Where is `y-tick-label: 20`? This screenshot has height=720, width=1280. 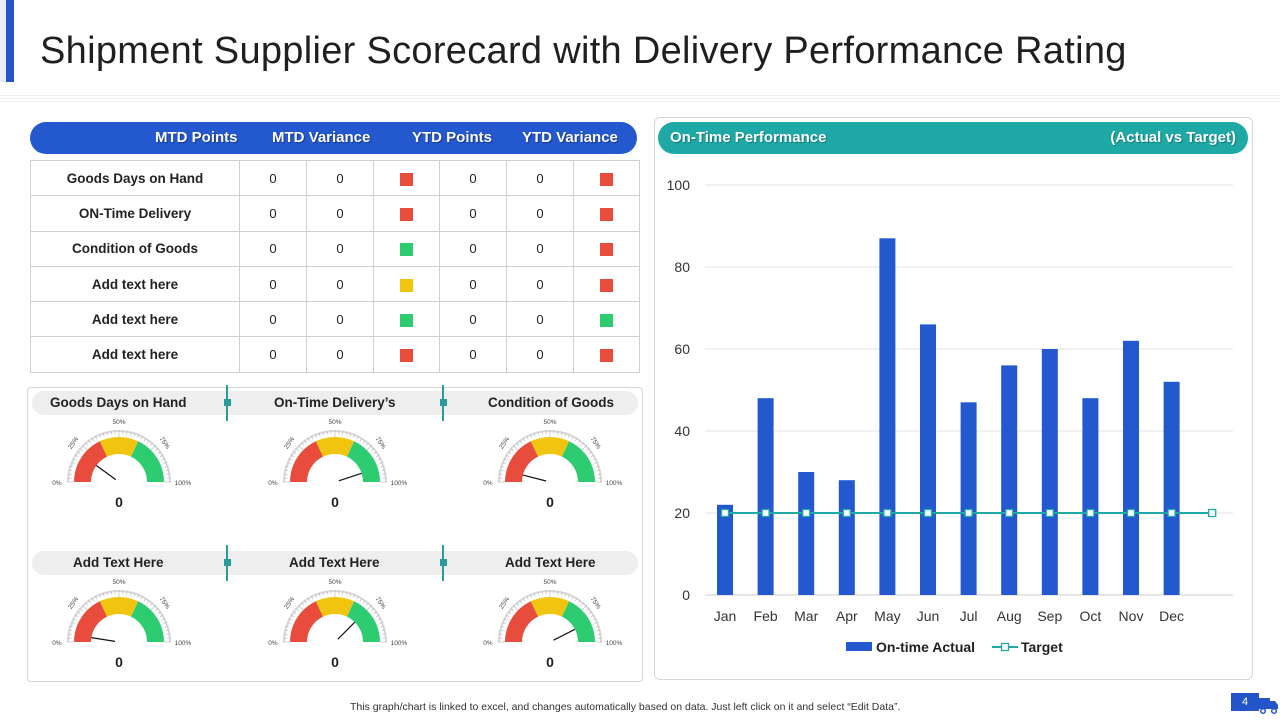
y-tick-label: 20 is located at coordinates (682, 513).